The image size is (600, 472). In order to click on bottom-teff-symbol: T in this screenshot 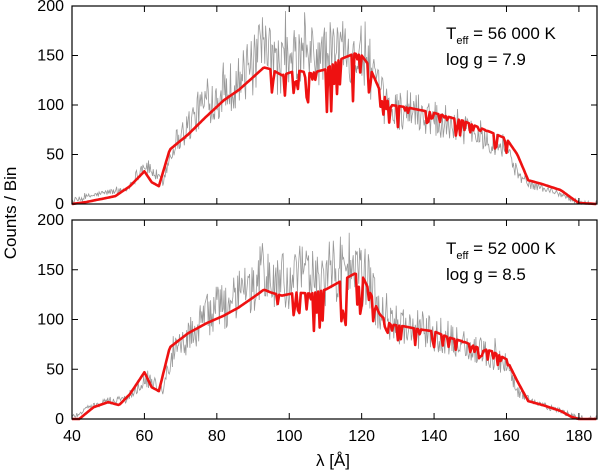, I will do `click(451, 248)`.